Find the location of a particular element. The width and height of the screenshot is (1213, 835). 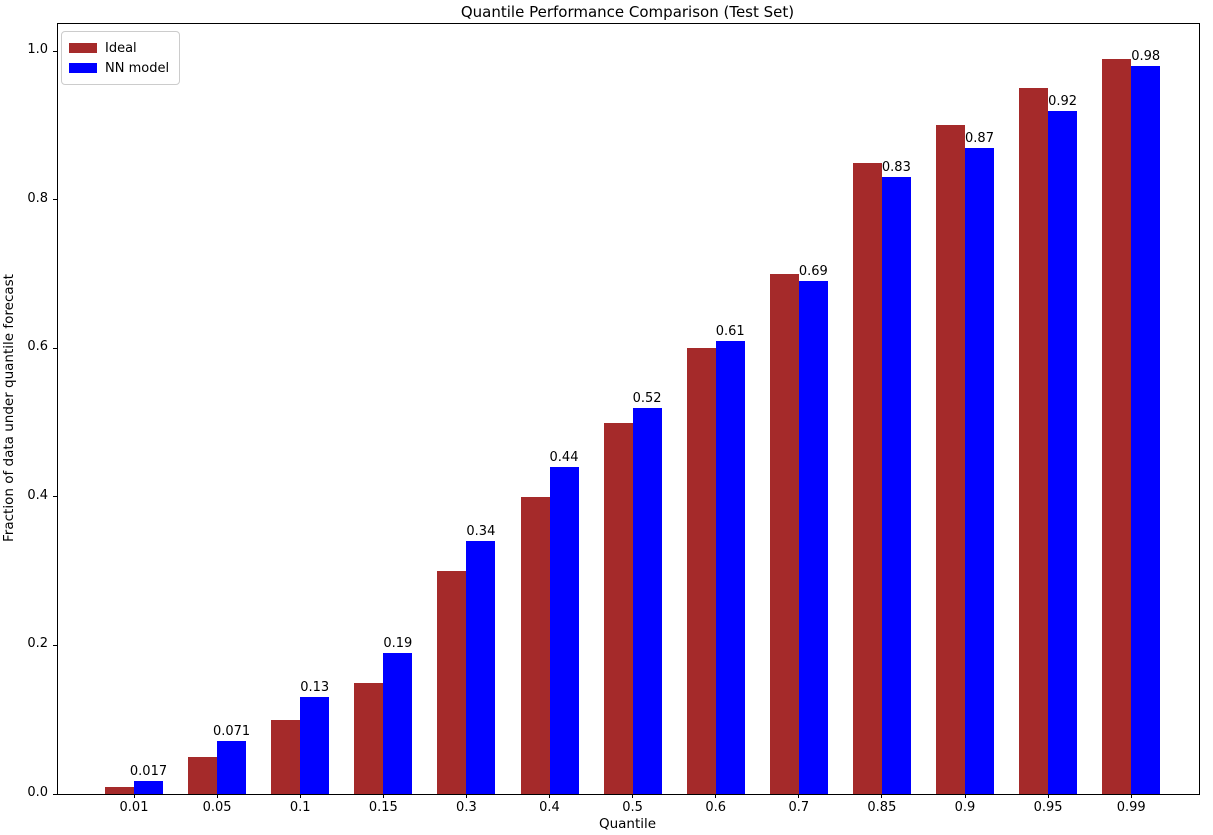

x-tick-label-0.15: 0.15 is located at coordinates (383, 807).